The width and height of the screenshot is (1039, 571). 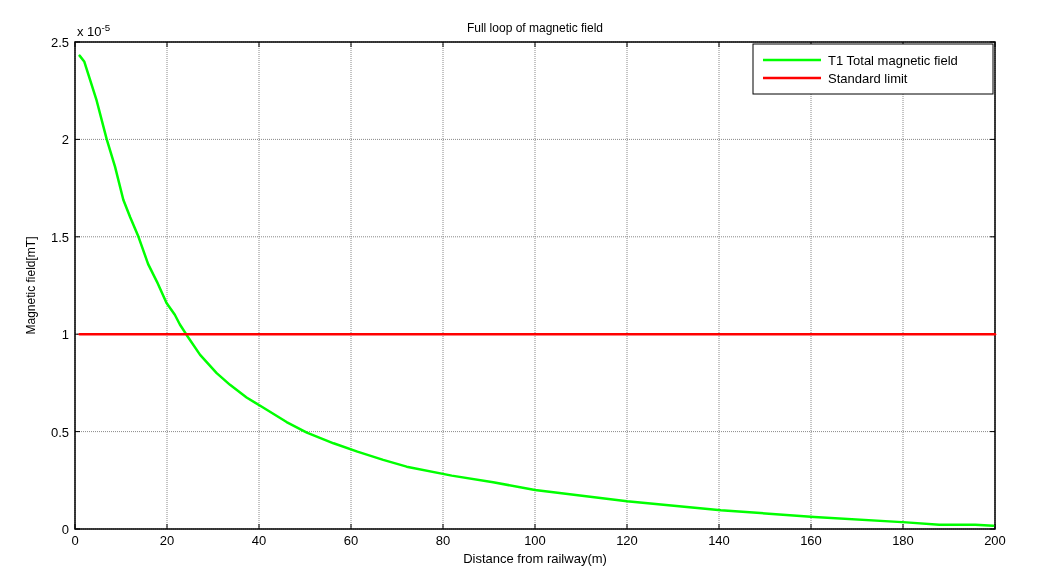 I want to click on y-tick-label: 1.5, so click(x=59, y=237).